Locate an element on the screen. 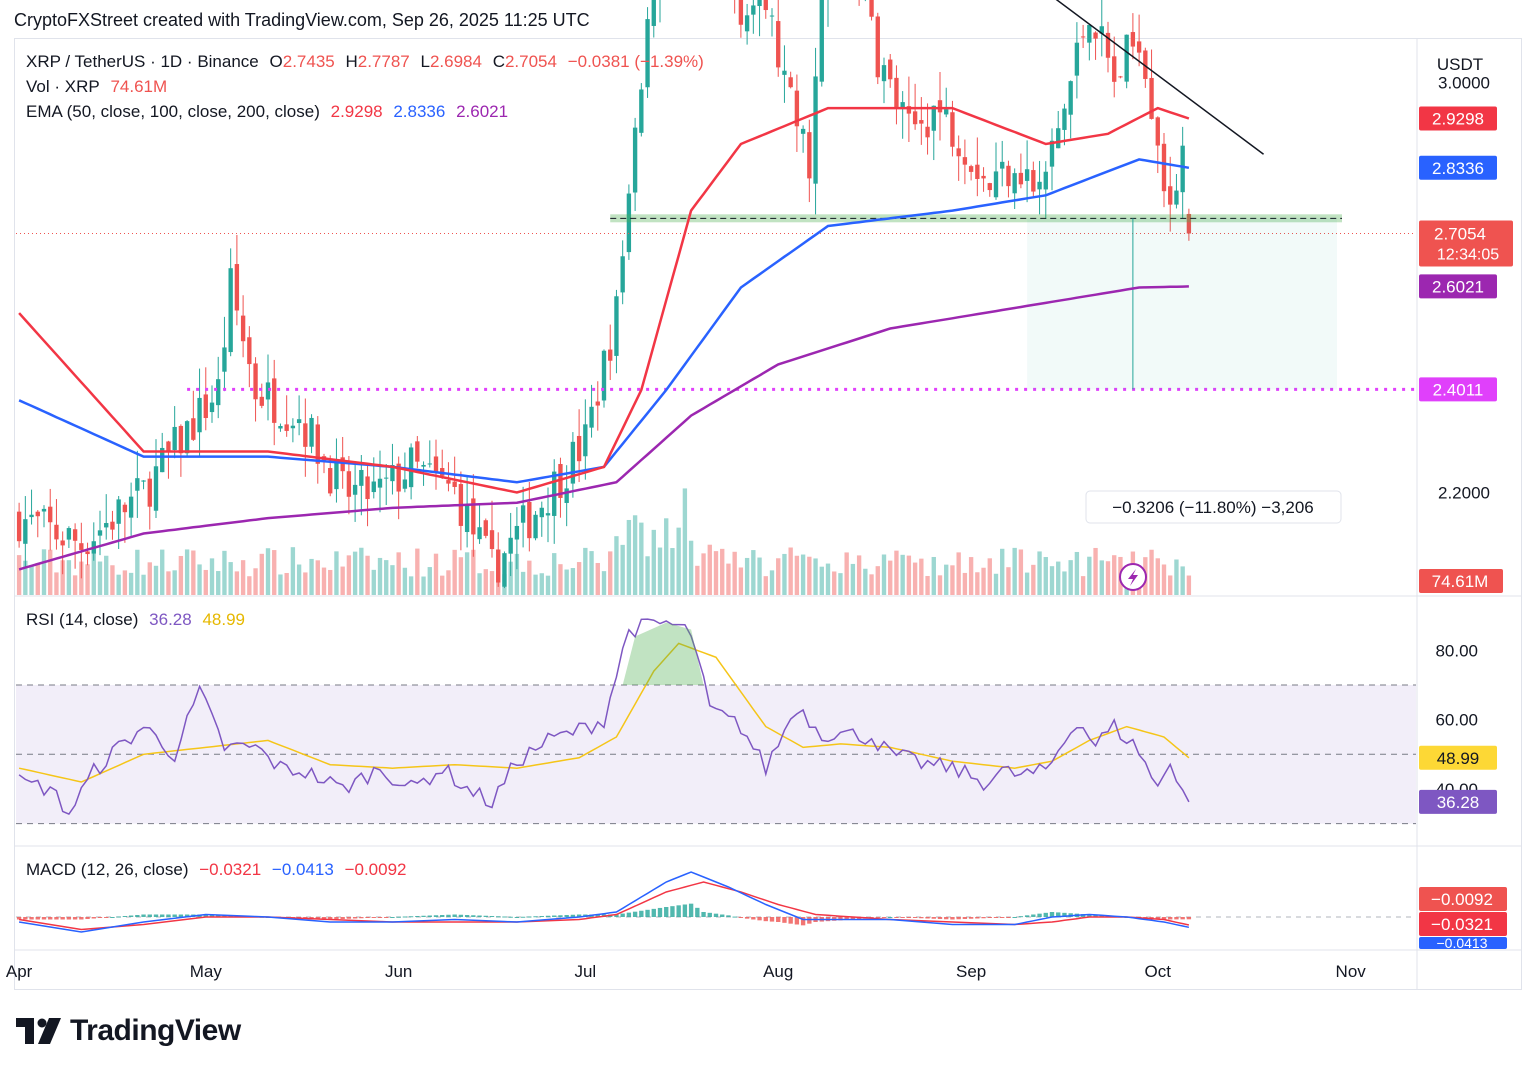 The image size is (1536, 1077). lightning-icon-glyph is located at coordinates (1133, 577).